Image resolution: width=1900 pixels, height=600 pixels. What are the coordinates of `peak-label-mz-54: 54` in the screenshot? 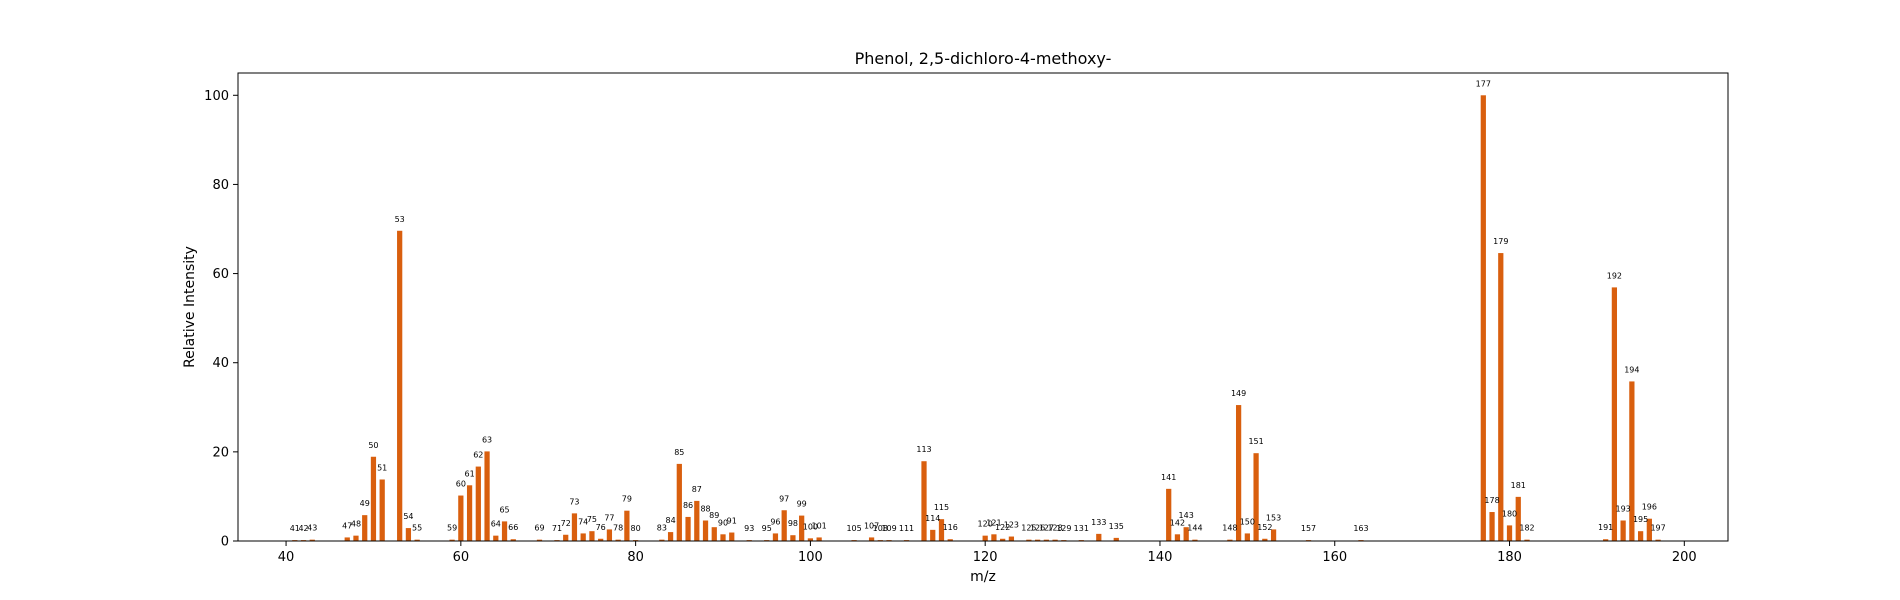 It's located at (408, 516).